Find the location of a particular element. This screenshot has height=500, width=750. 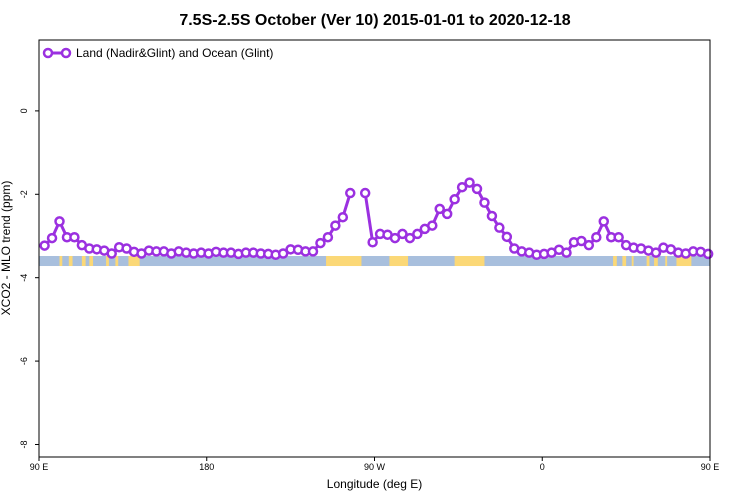

x-tick-label: 0 is located at coordinates (542, 467).